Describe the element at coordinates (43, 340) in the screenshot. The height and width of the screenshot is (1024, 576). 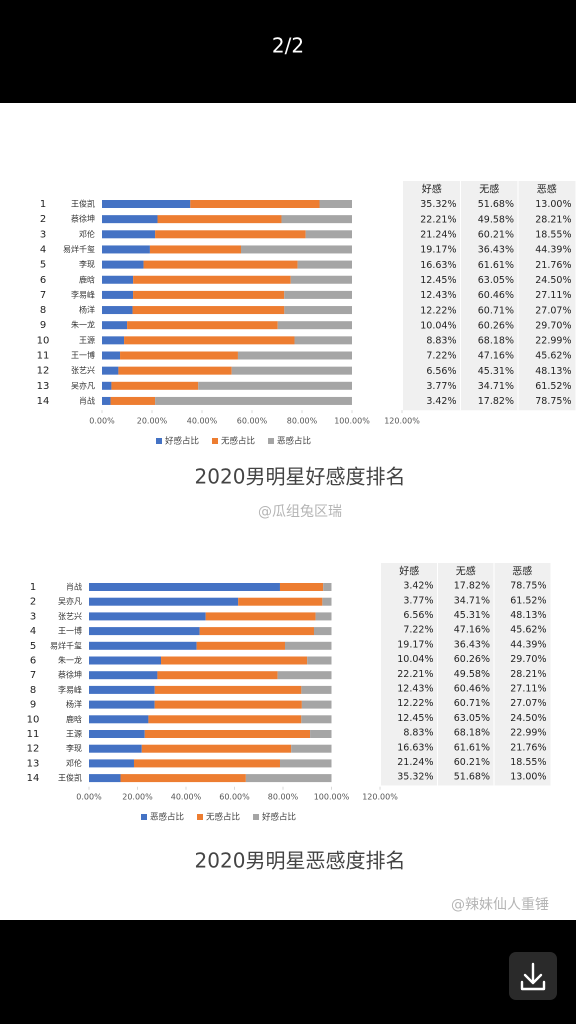
I see `rank: 10` at that location.